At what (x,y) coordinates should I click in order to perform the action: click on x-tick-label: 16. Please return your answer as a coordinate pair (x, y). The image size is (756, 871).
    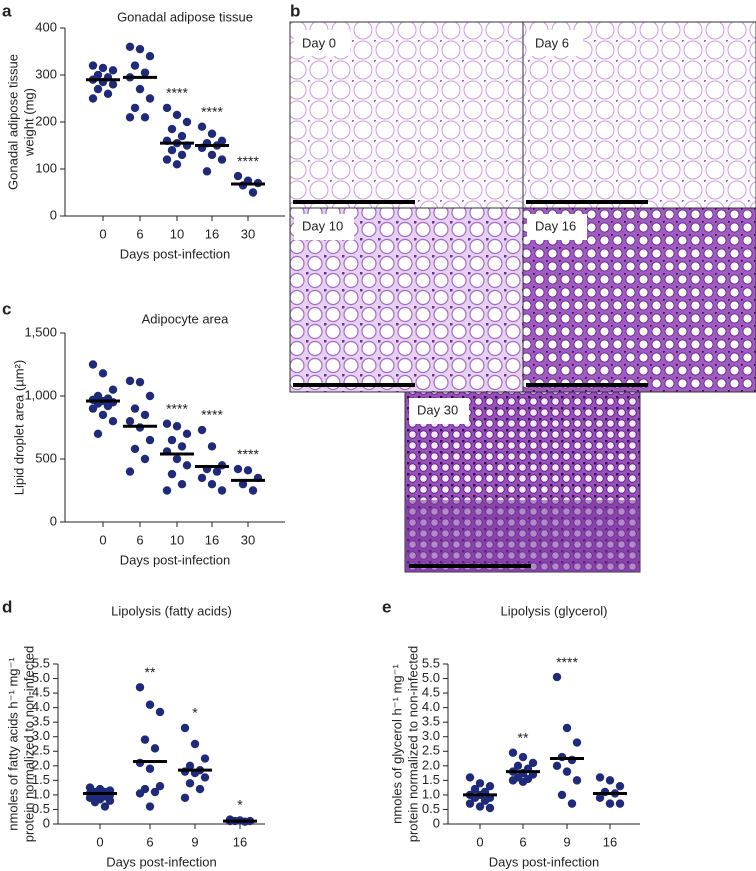
    Looking at the image, I should click on (212, 539).